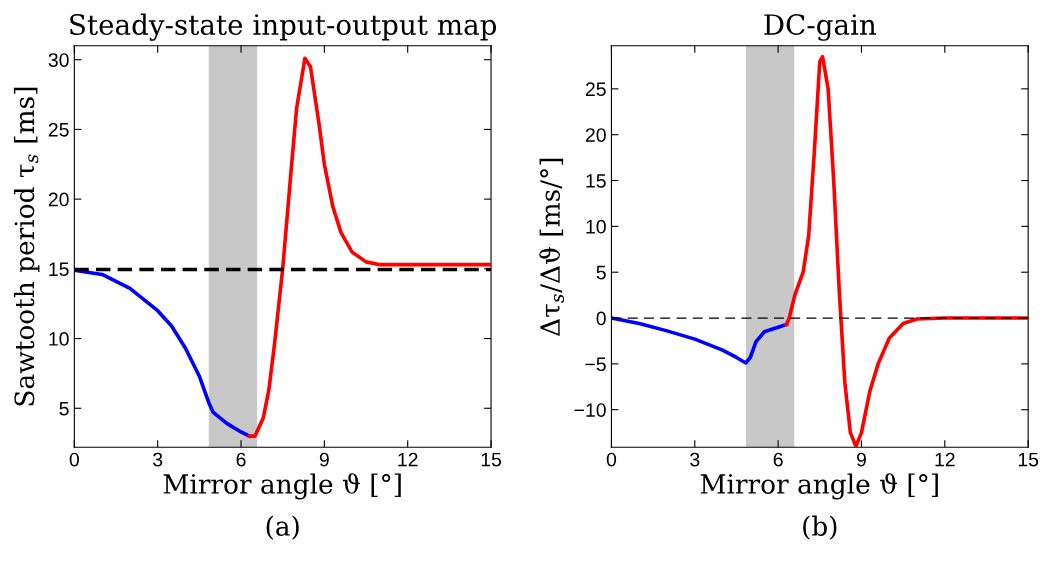 The height and width of the screenshot is (572, 1047). Describe the element at coordinates (552, 247) in the screenshot. I see `y-axis-title: Δτ$_{s}$/Δϑ [ms/°]` at that location.